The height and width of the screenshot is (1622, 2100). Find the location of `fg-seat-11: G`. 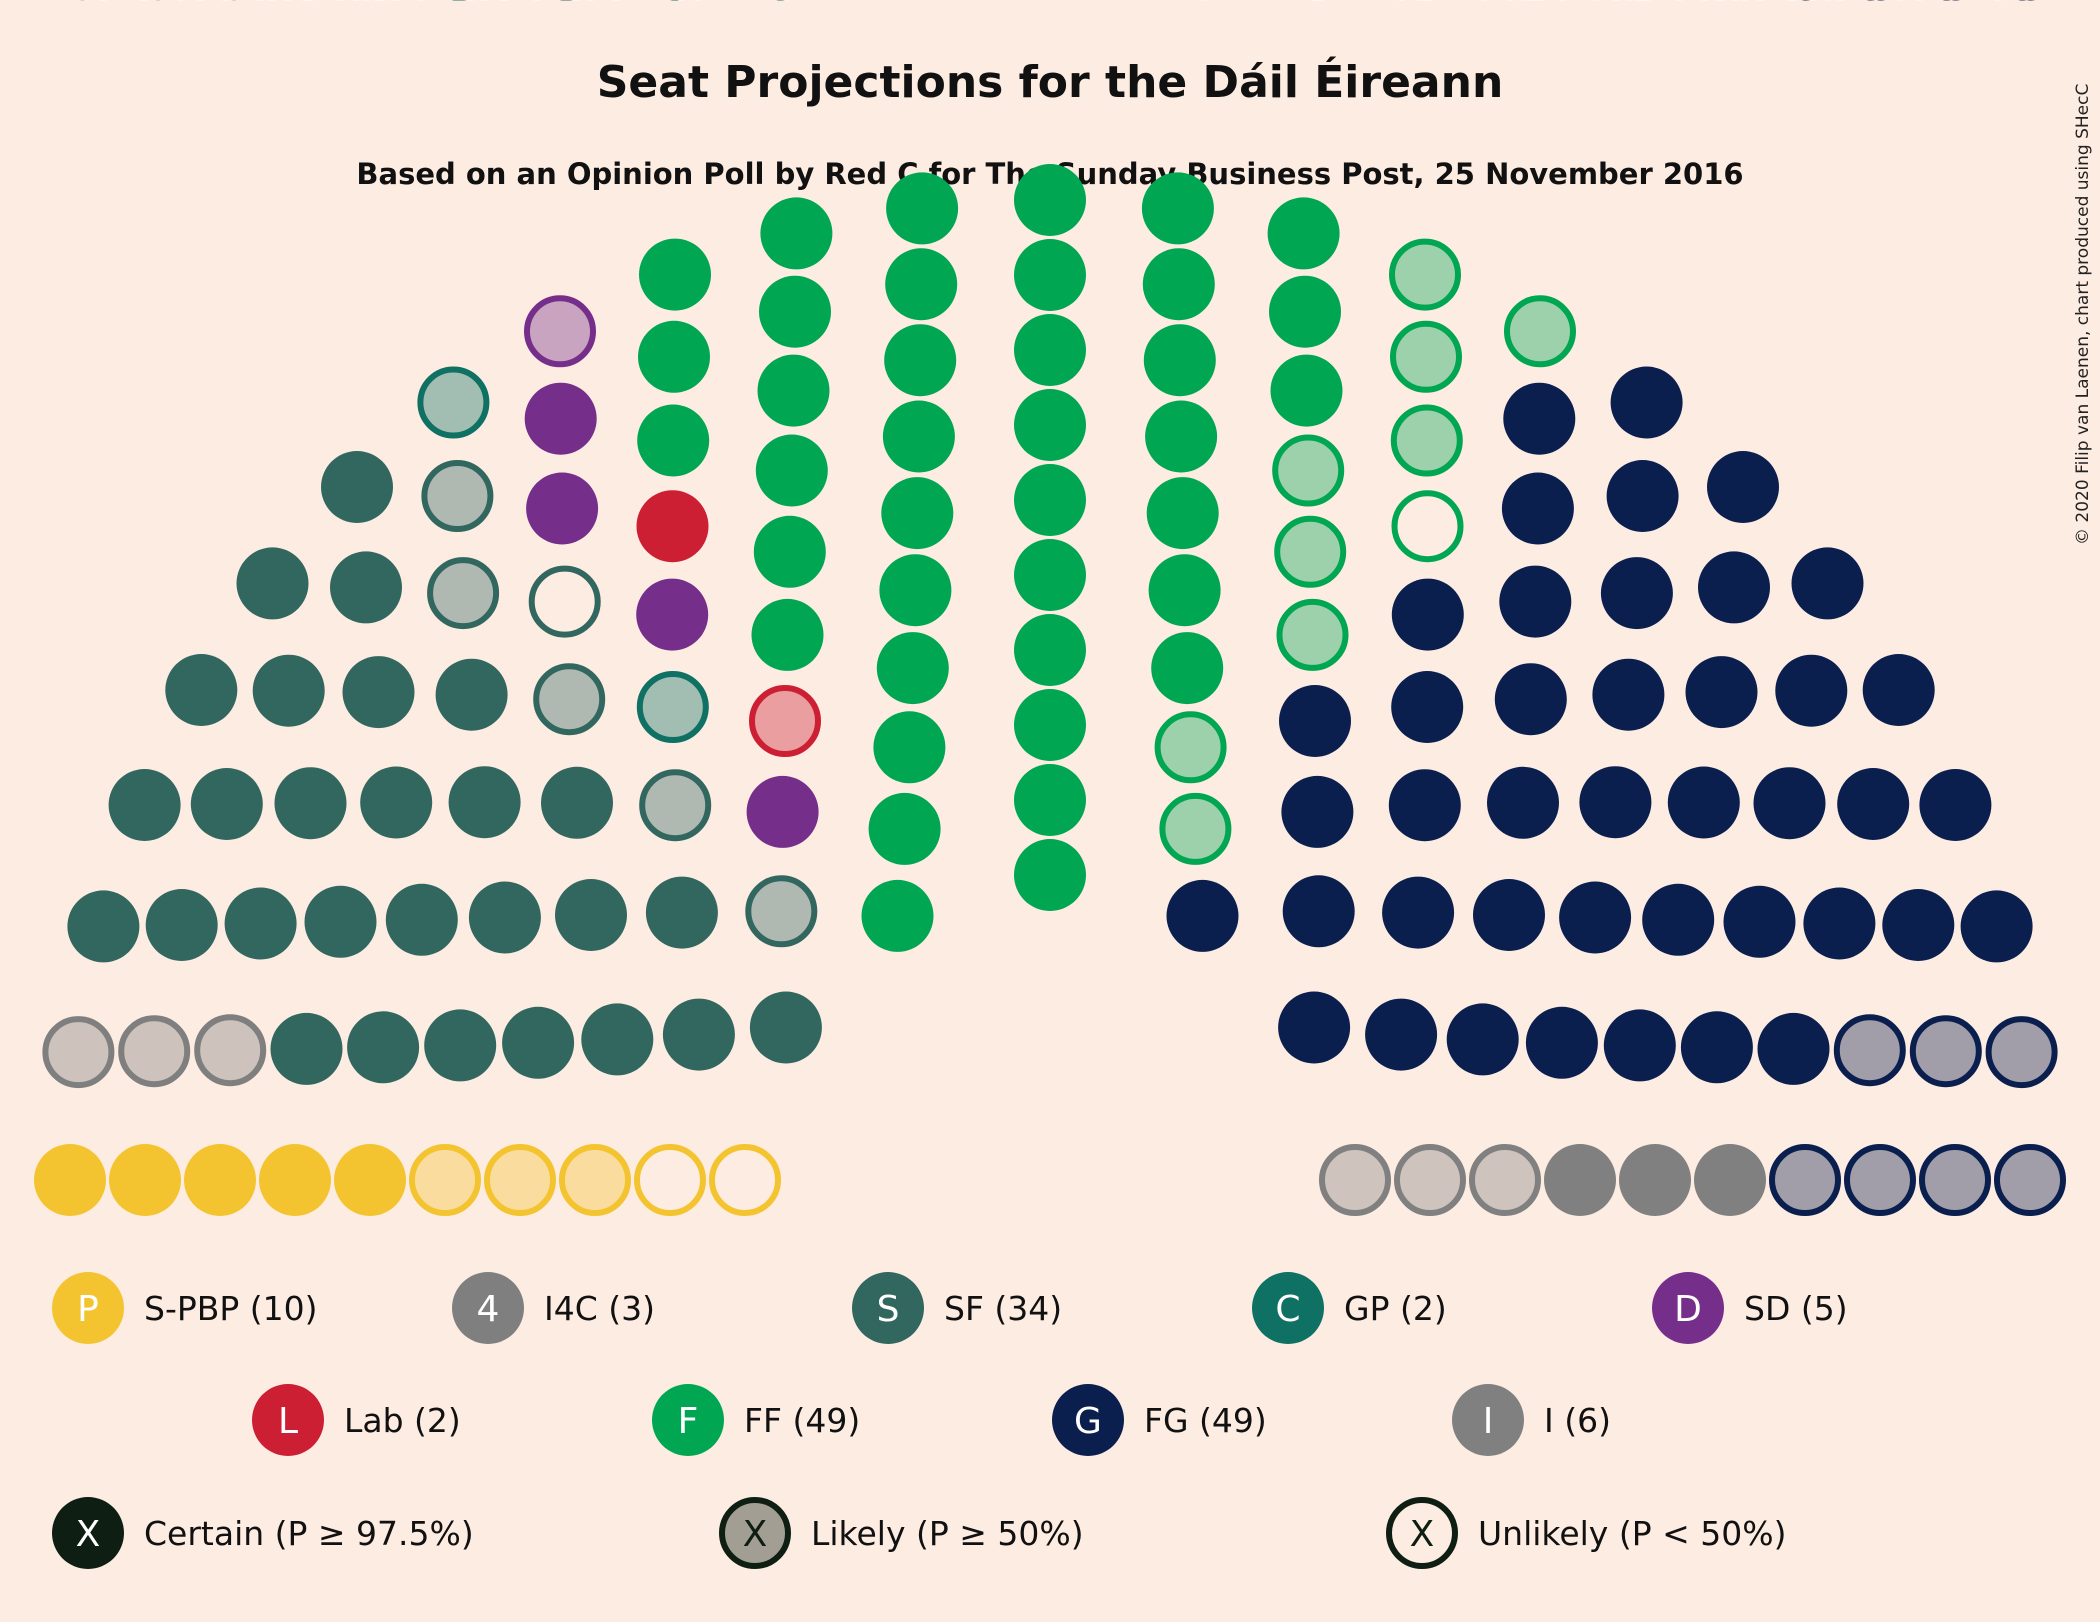

fg-seat-11: G is located at coordinates (1636, 315).